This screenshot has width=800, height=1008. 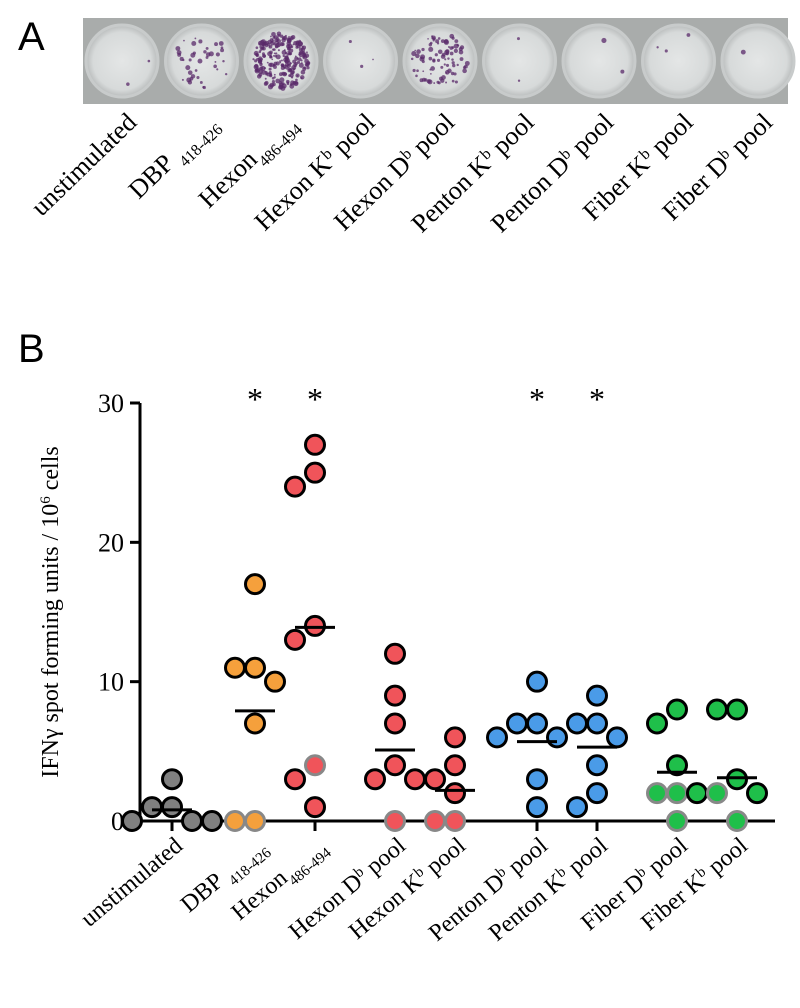 I want to click on y-tick-label: 10, so click(x=111, y=682).